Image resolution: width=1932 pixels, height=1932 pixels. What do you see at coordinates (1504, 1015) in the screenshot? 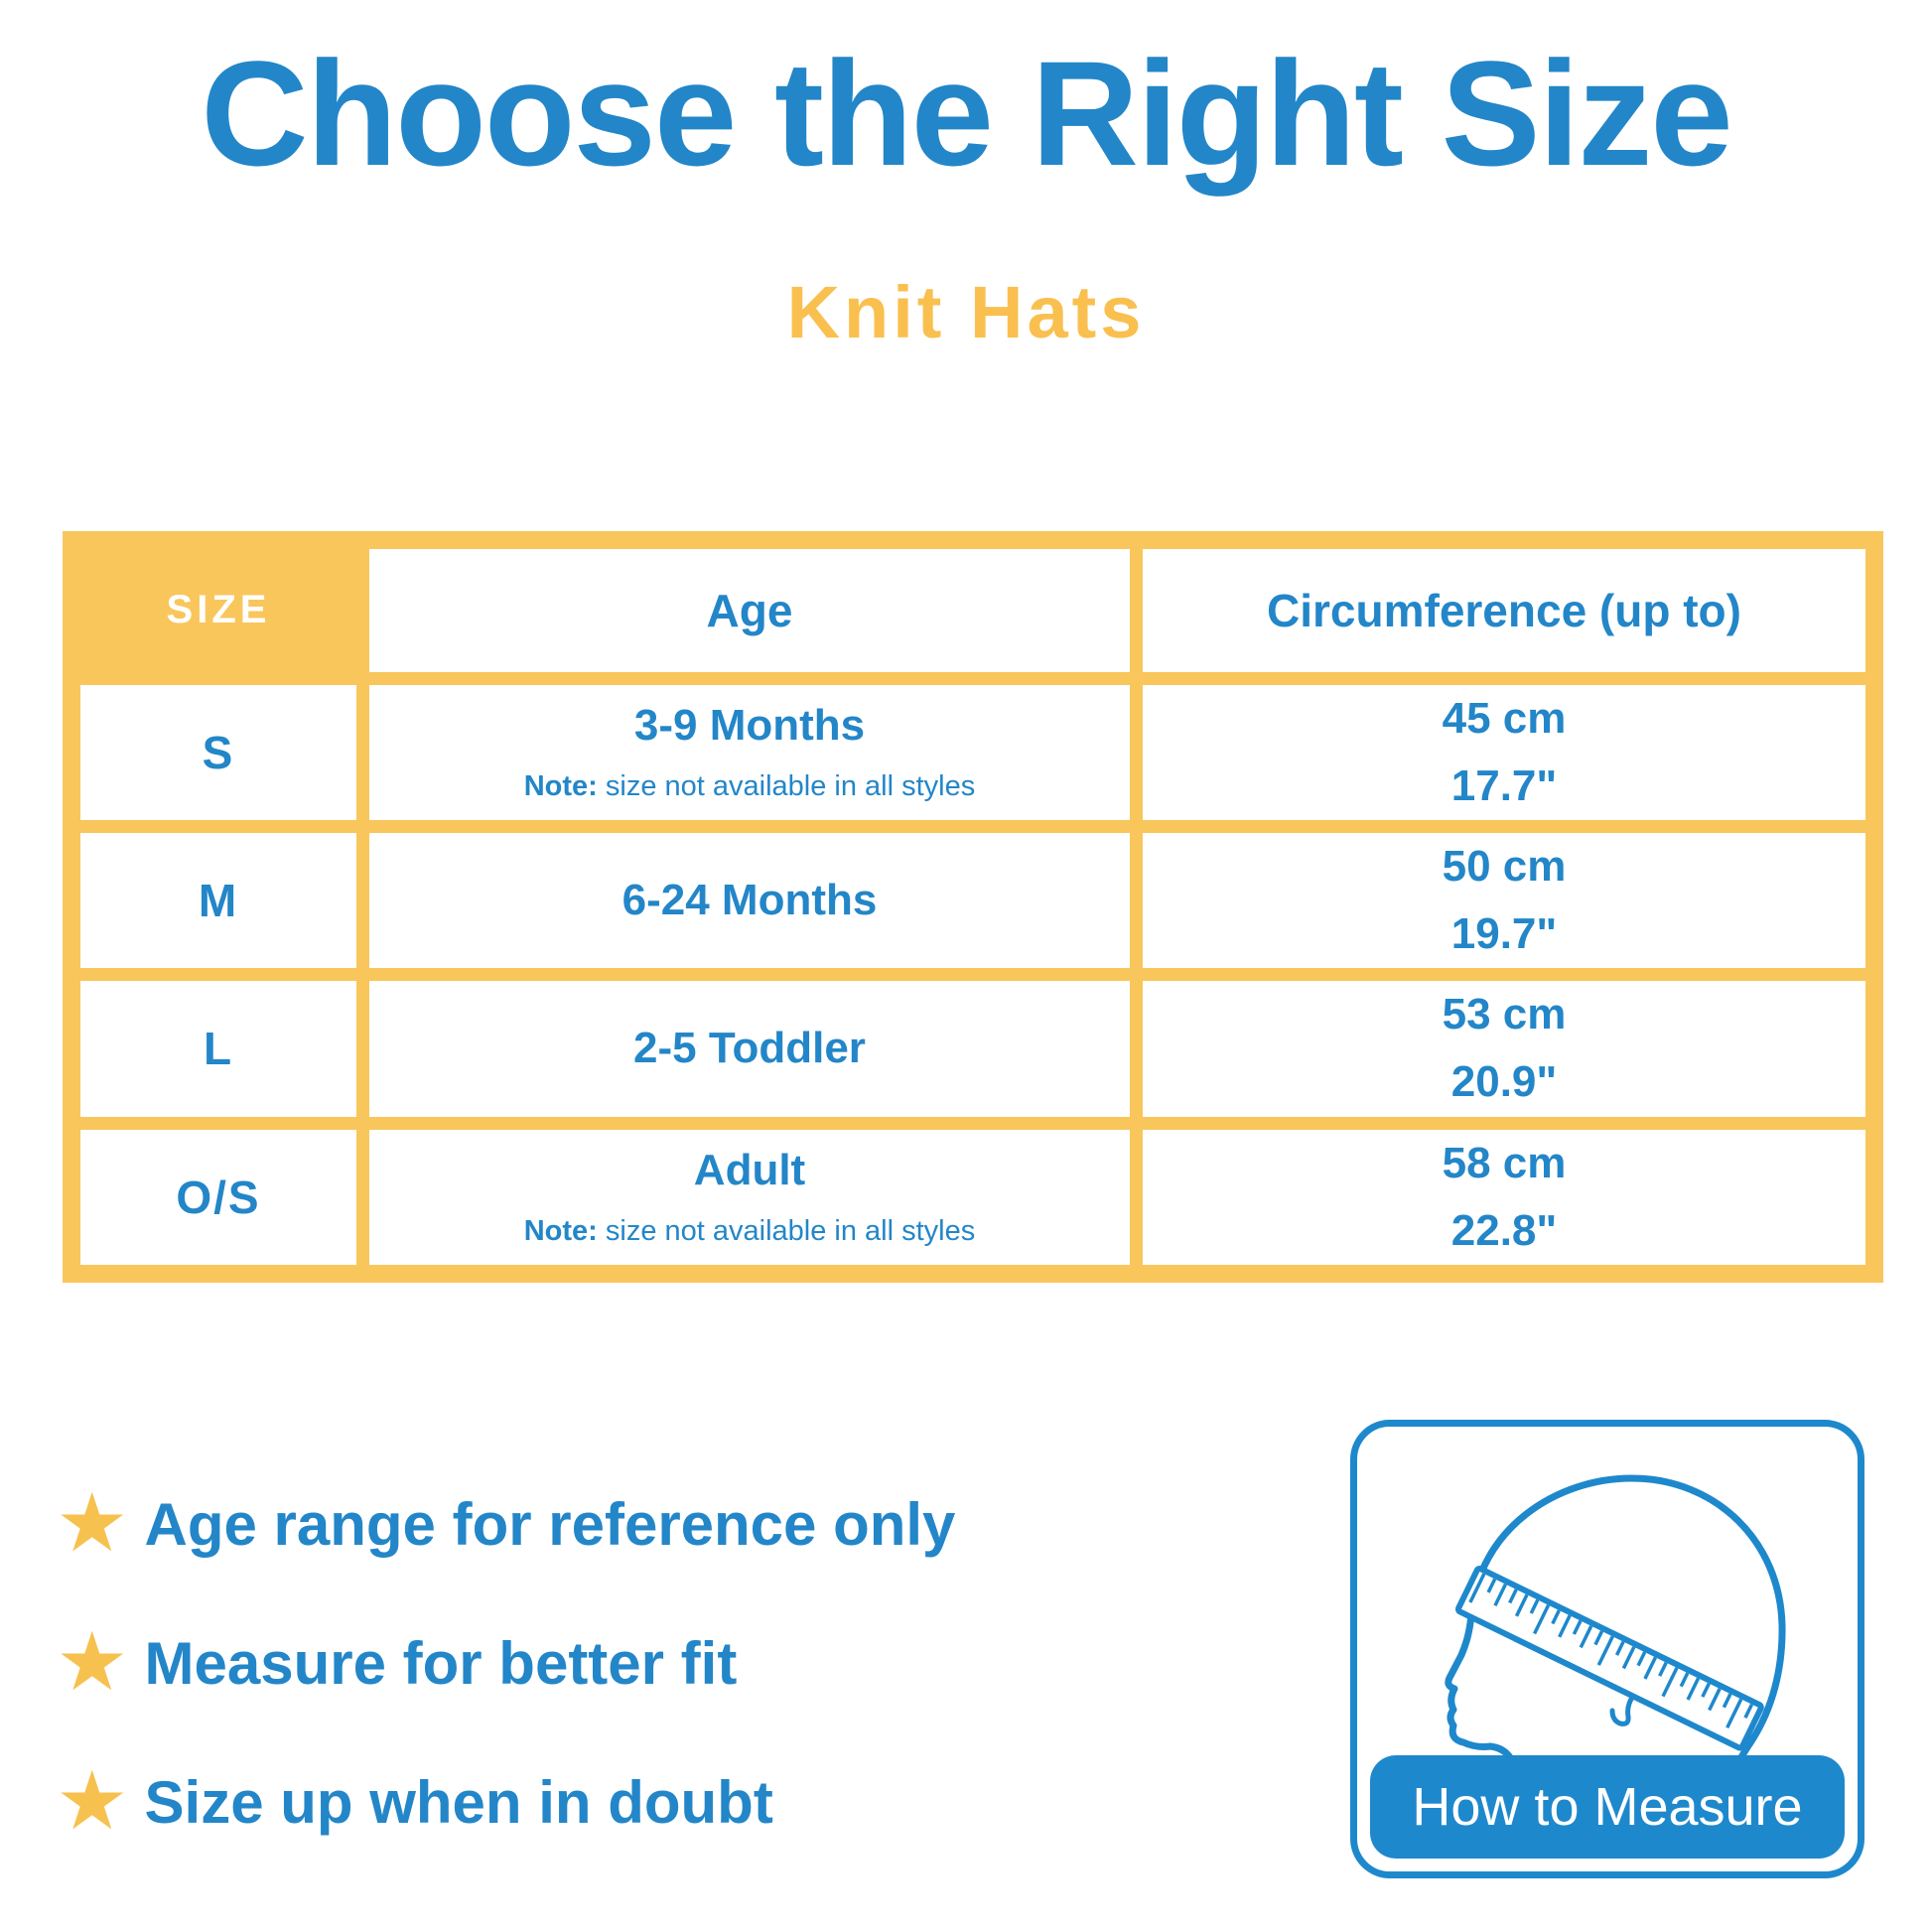
I see `circumference-cm: 53 cm` at bounding box center [1504, 1015].